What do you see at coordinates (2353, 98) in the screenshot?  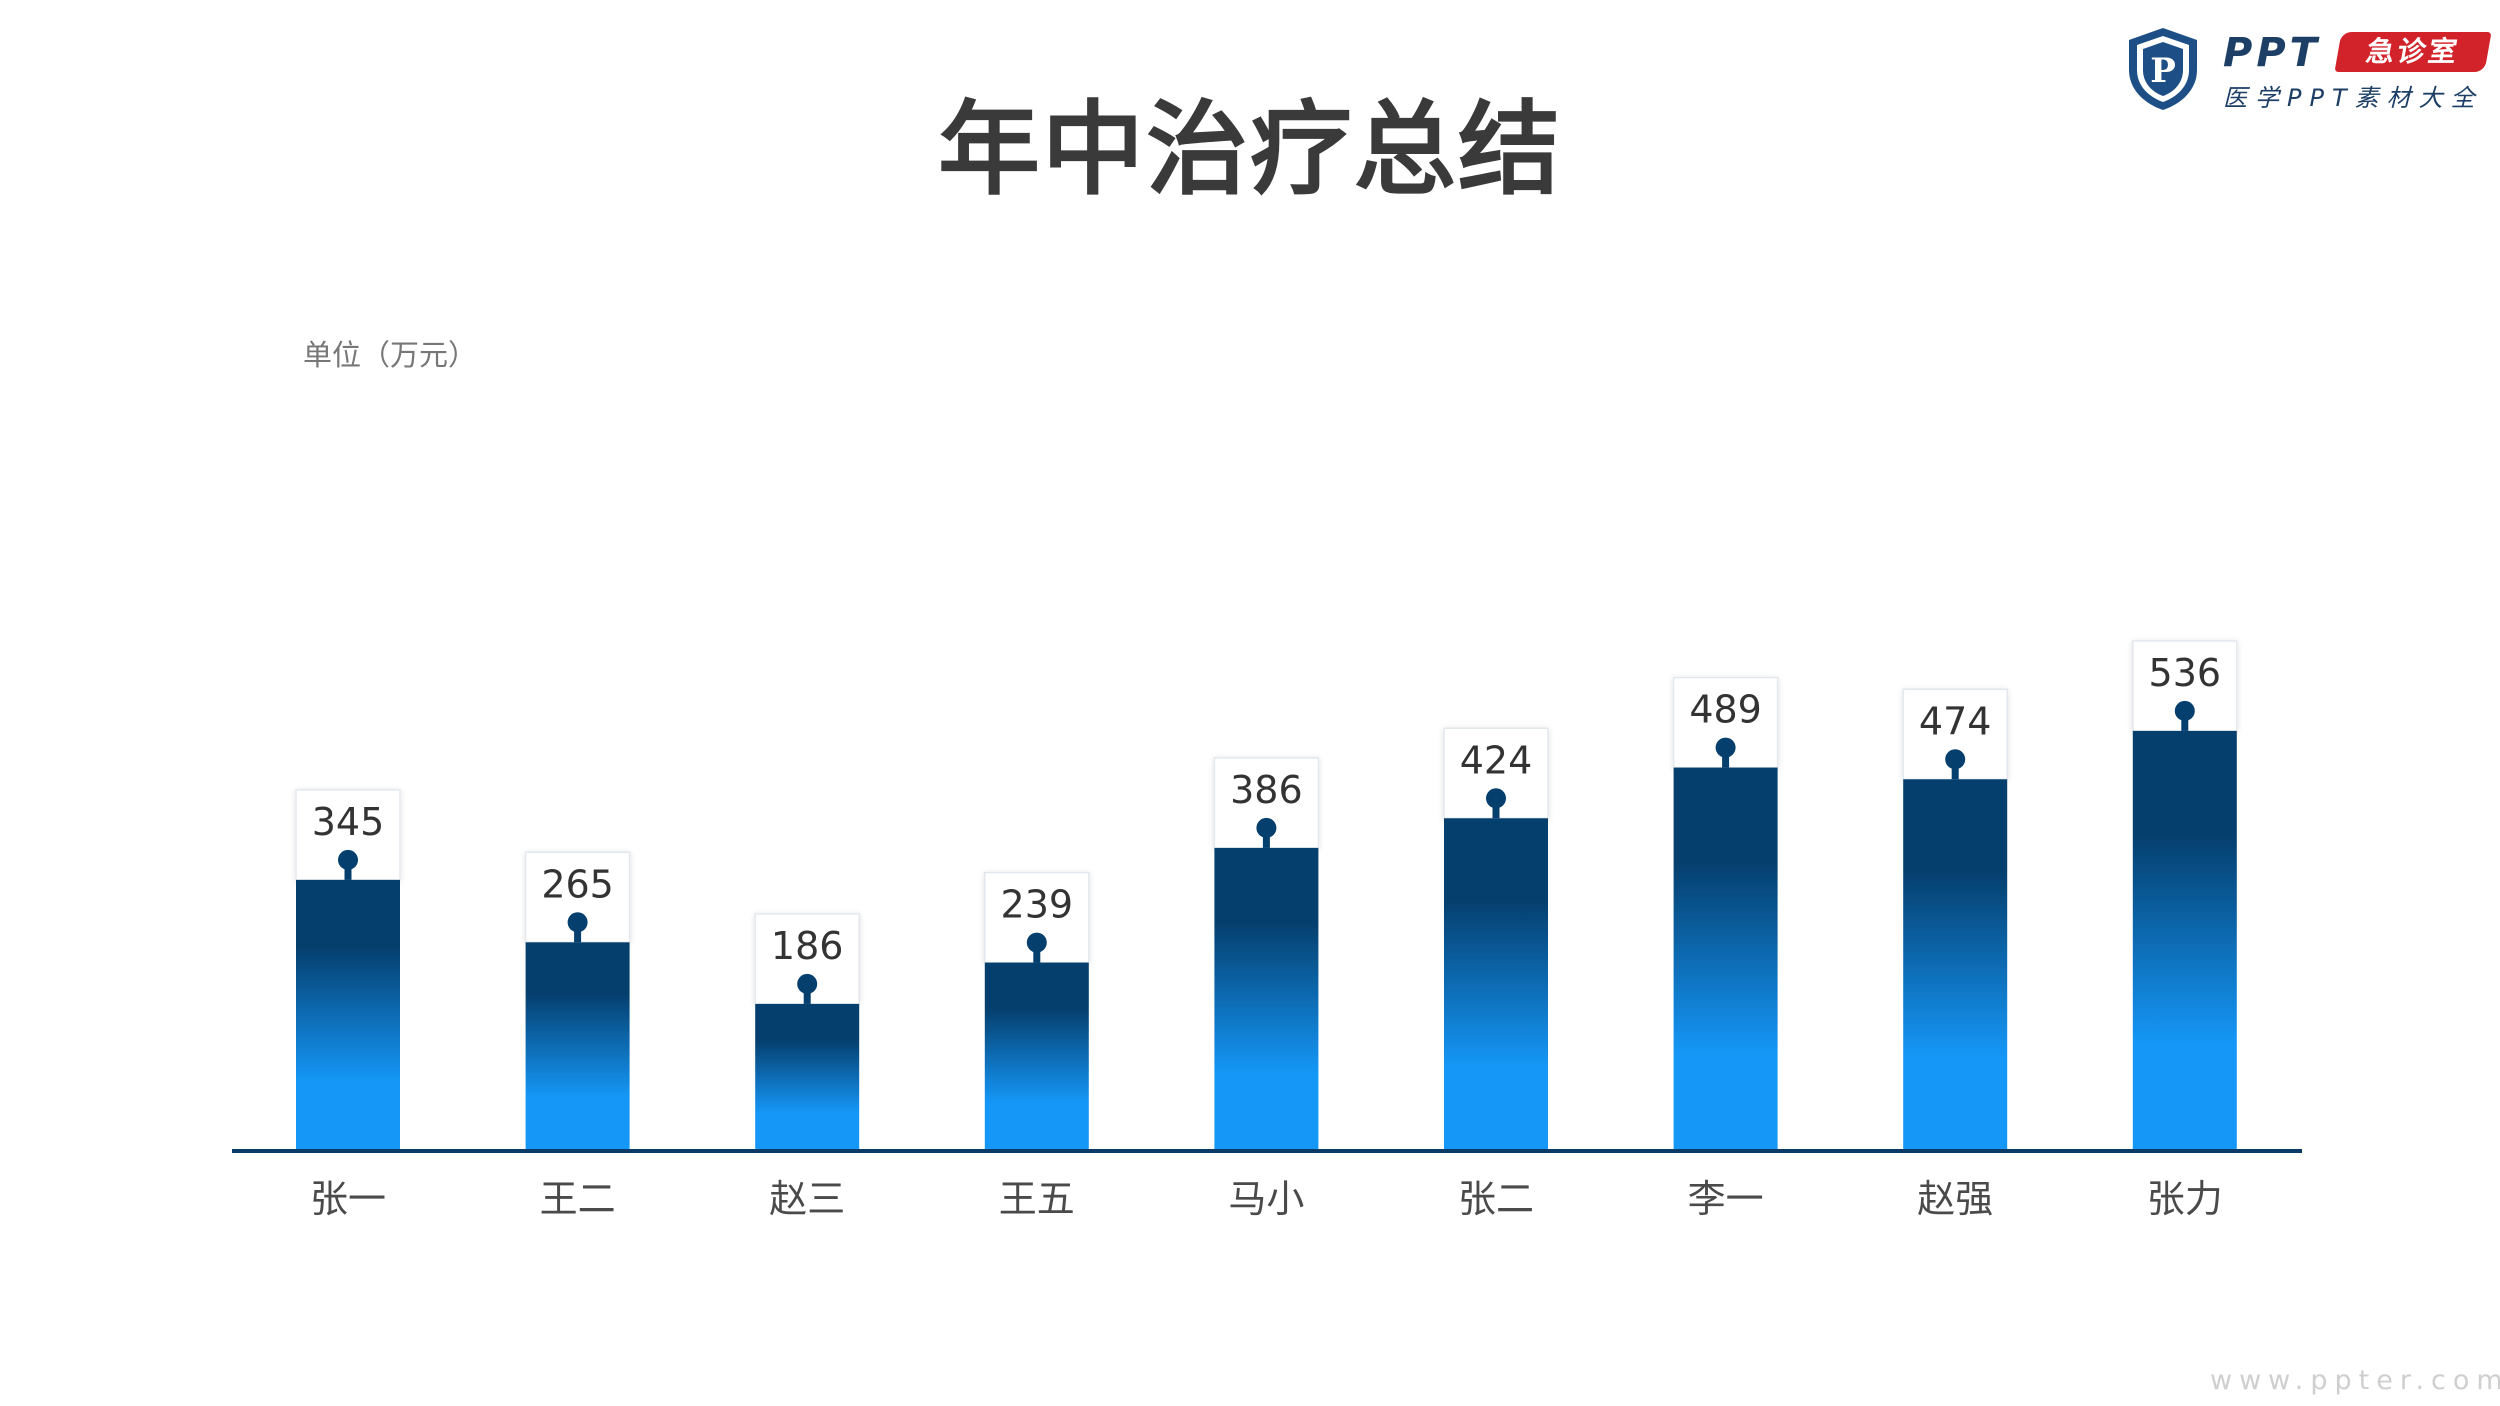 I see `logo-subtitle: 医学PPT素材大全` at bounding box center [2353, 98].